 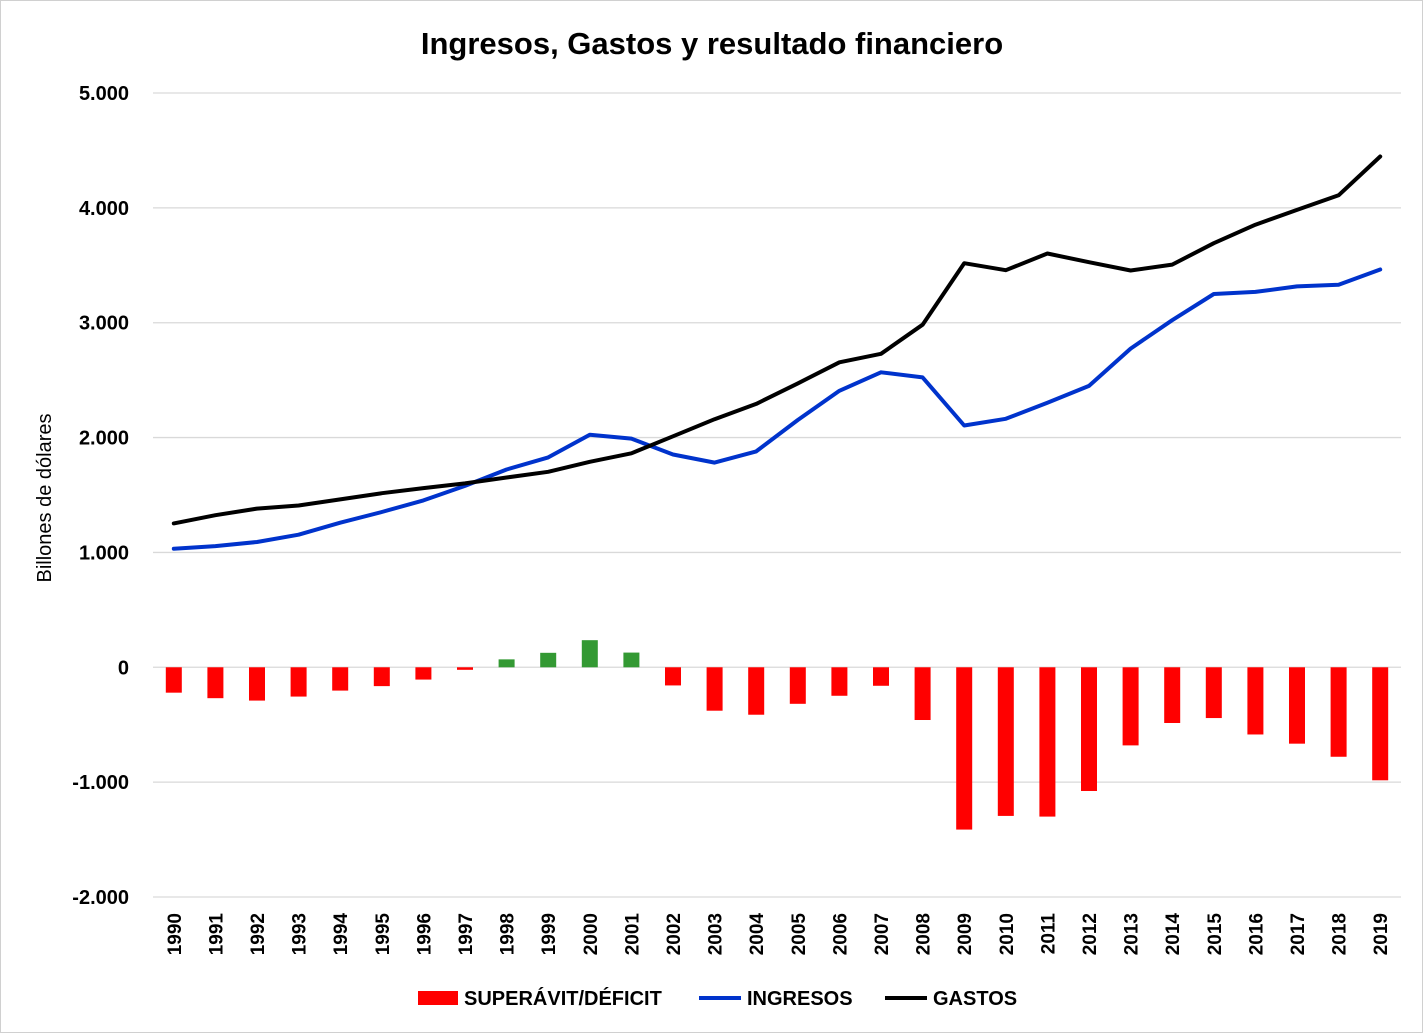 I want to click on bar-2001, so click(x=631, y=660).